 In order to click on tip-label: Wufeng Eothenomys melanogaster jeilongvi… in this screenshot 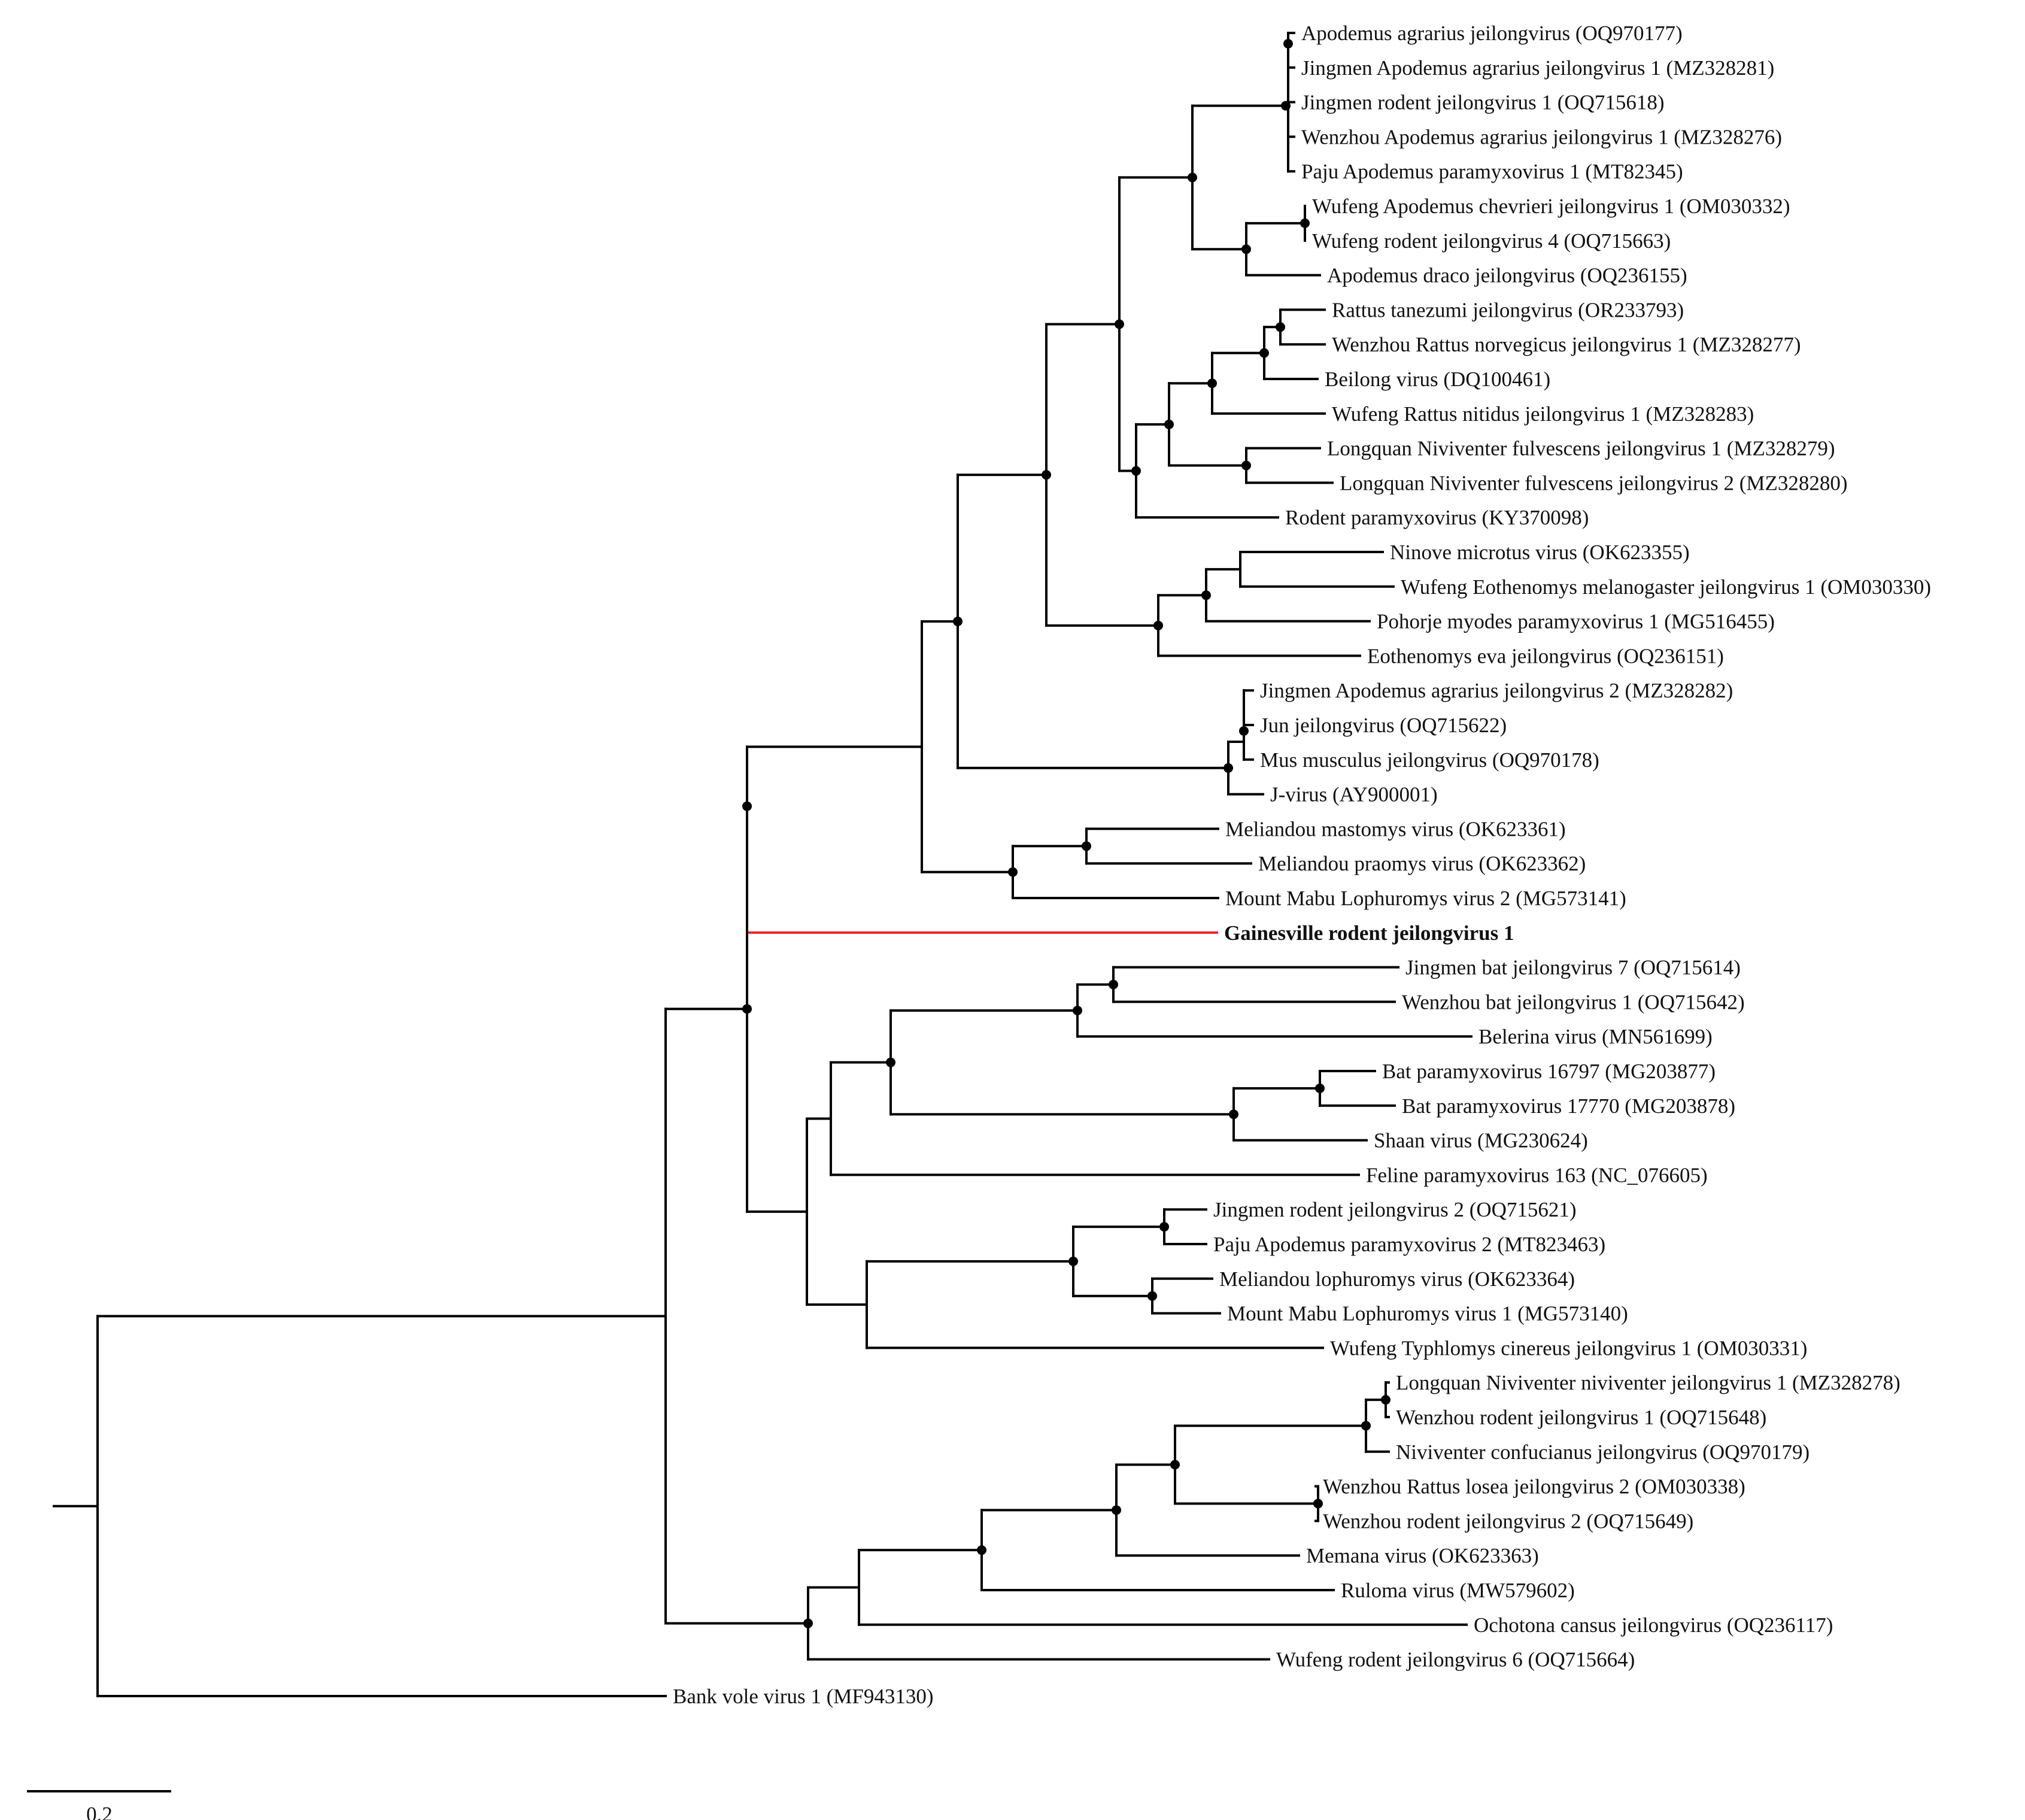, I will do `click(1666, 587)`.